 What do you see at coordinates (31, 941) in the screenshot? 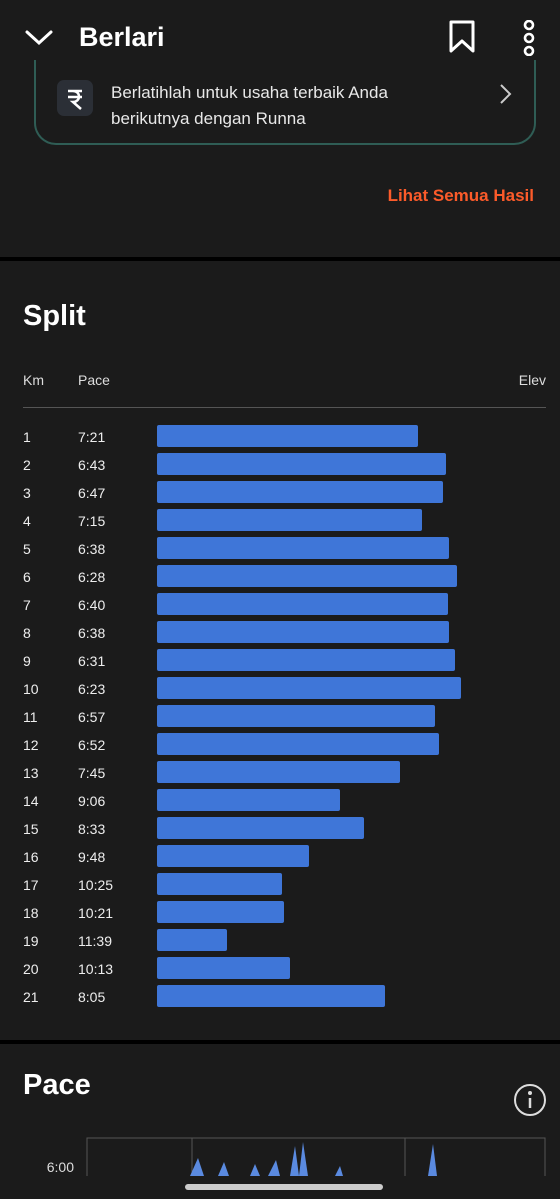
I see `km-cell: 19` at bounding box center [31, 941].